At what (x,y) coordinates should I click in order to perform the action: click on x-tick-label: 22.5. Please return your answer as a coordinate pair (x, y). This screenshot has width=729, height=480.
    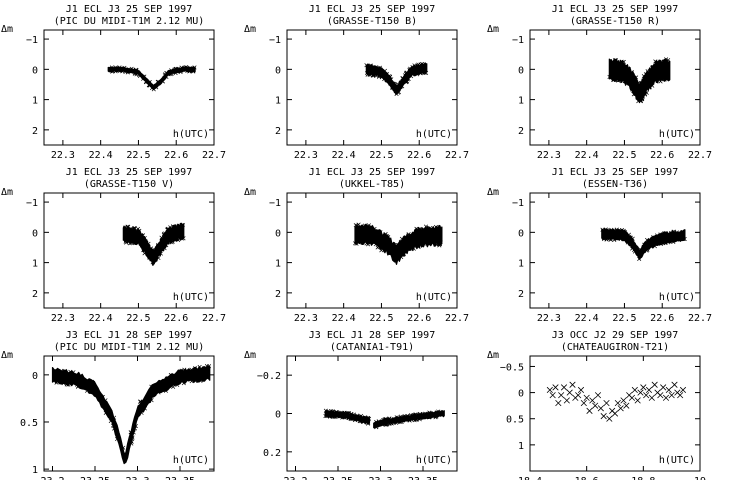
    Looking at the image, I should click on (624, 318).